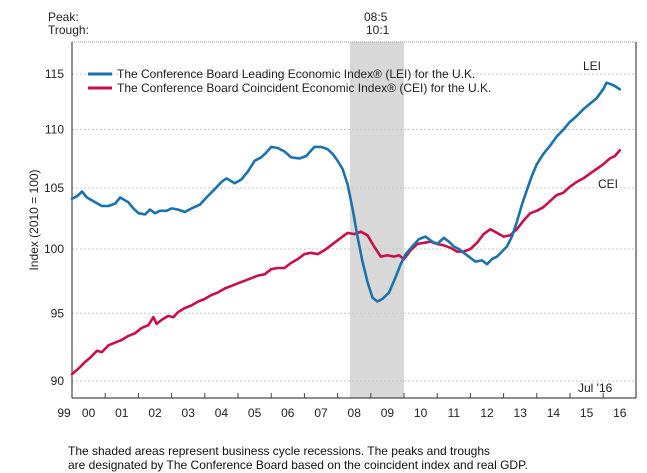 This screenshot has height=473, width=647. What do you see at coordinates (255, 413) in the screenshot?
I see `x-tick-label: 05` at bounding box center [255, 413].